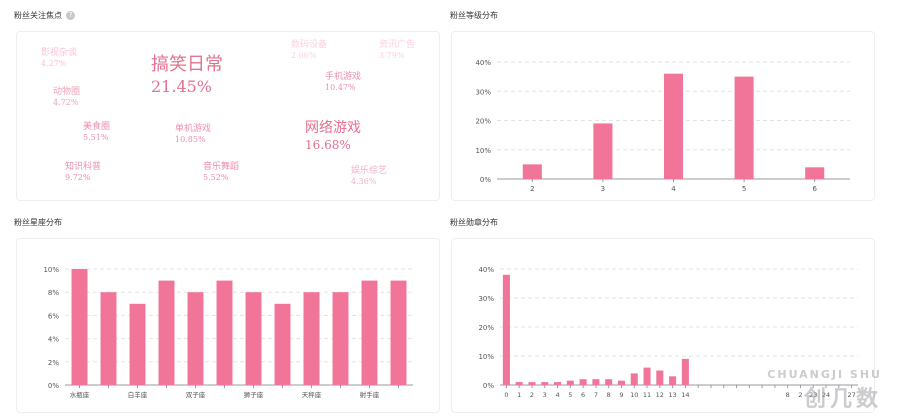  Describe the element at coordinates (38, 222) in the screenshot. I see `zodiac-section-title: 粉丝星座分布` at that location.